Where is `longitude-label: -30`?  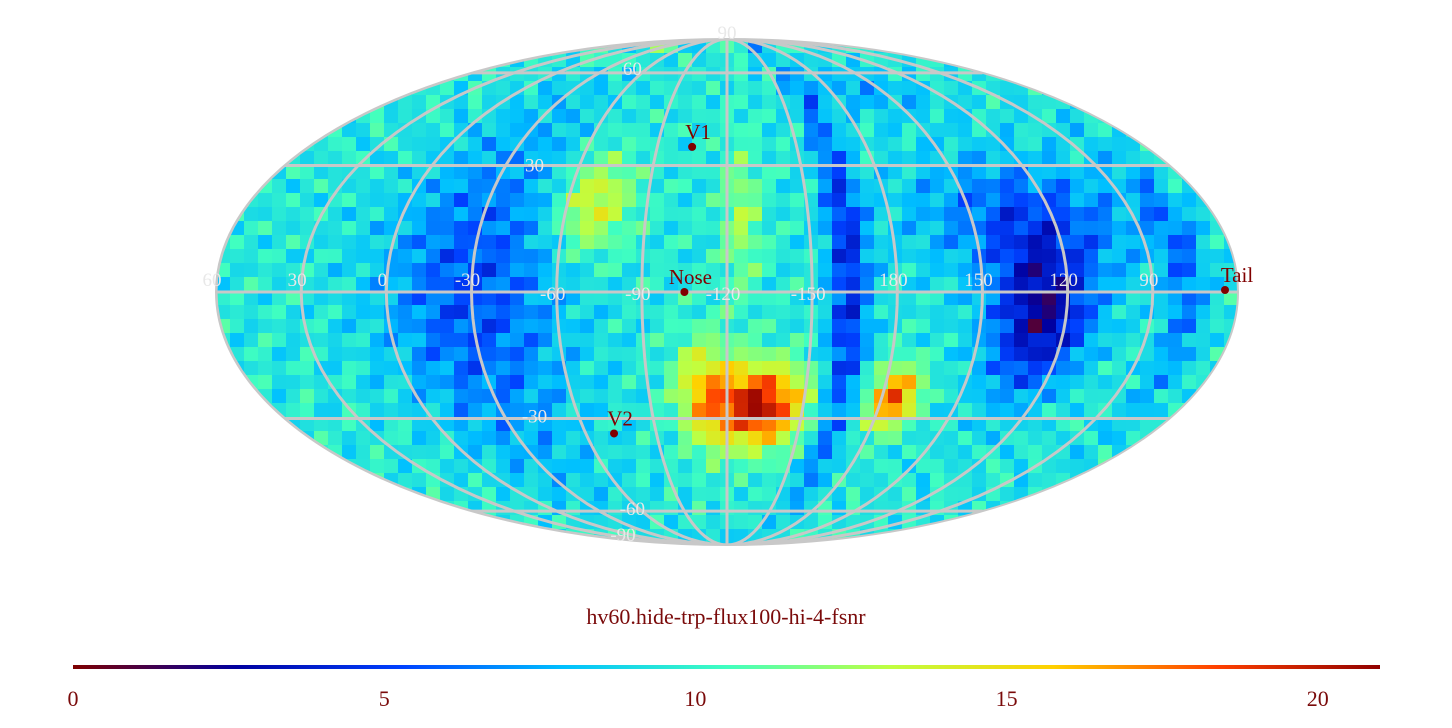
longitude-label: -30 is located at coordinates (467, 280).